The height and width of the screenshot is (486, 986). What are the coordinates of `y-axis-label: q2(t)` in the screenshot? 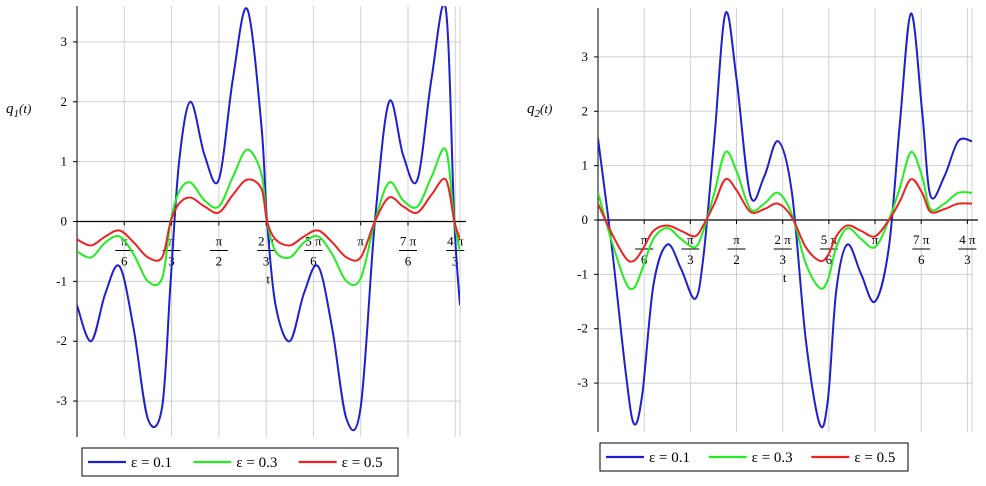 It's located at (539, 110).